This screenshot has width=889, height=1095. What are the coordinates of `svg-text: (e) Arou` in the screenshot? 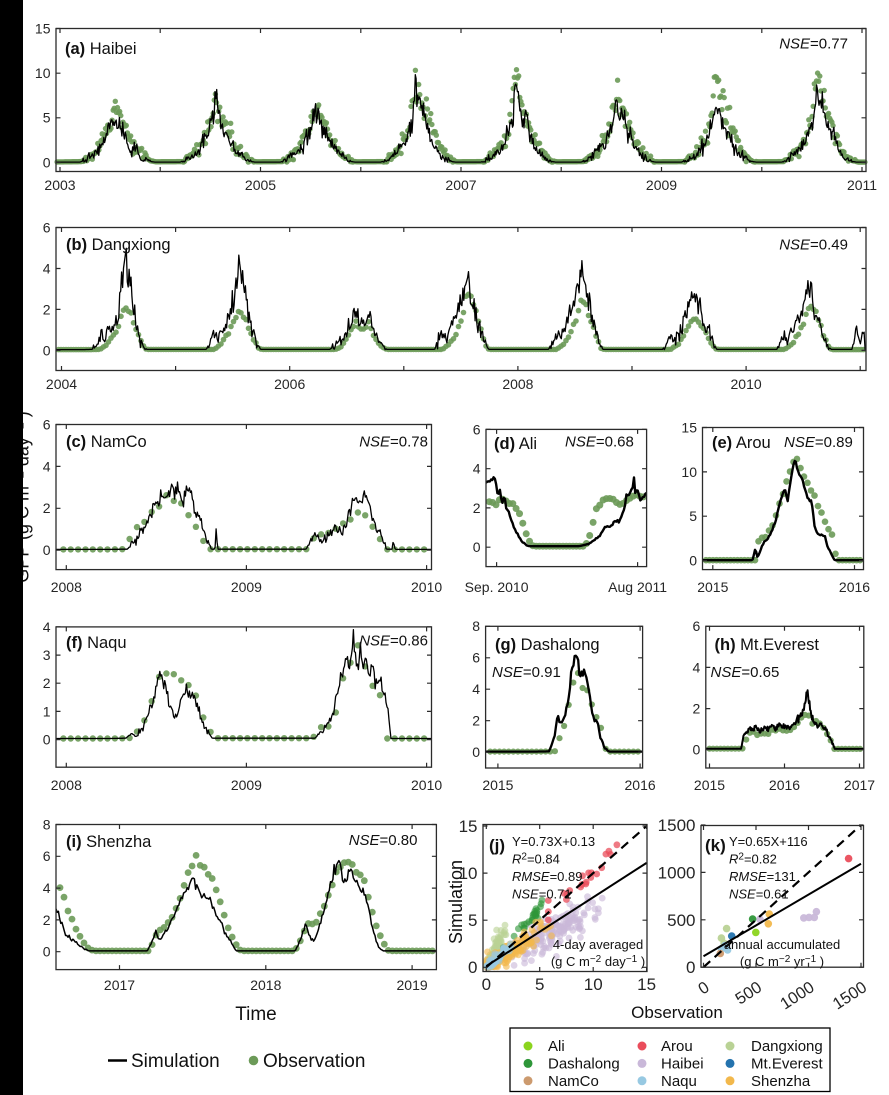 It's located at (741, 443).